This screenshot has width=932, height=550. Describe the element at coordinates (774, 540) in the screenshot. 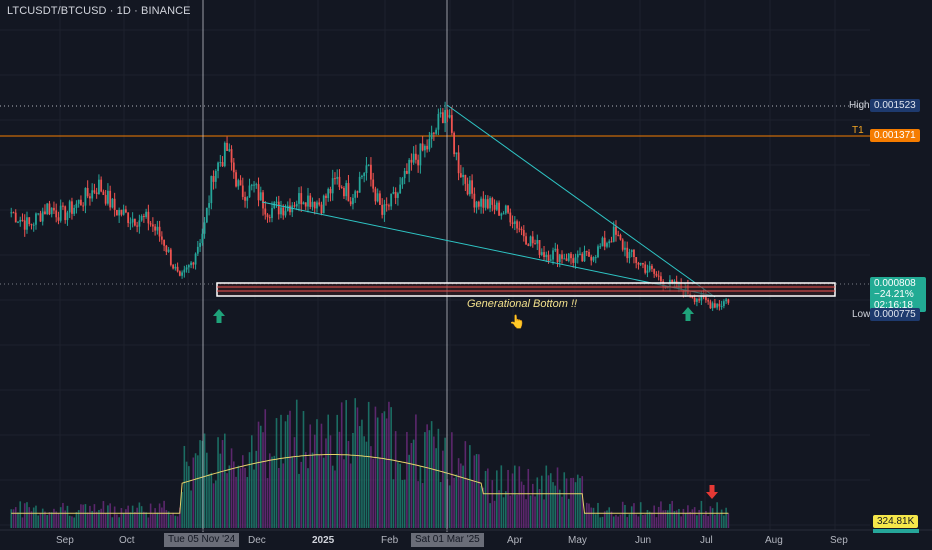

I see `x-label-aug: Aug` at that location.